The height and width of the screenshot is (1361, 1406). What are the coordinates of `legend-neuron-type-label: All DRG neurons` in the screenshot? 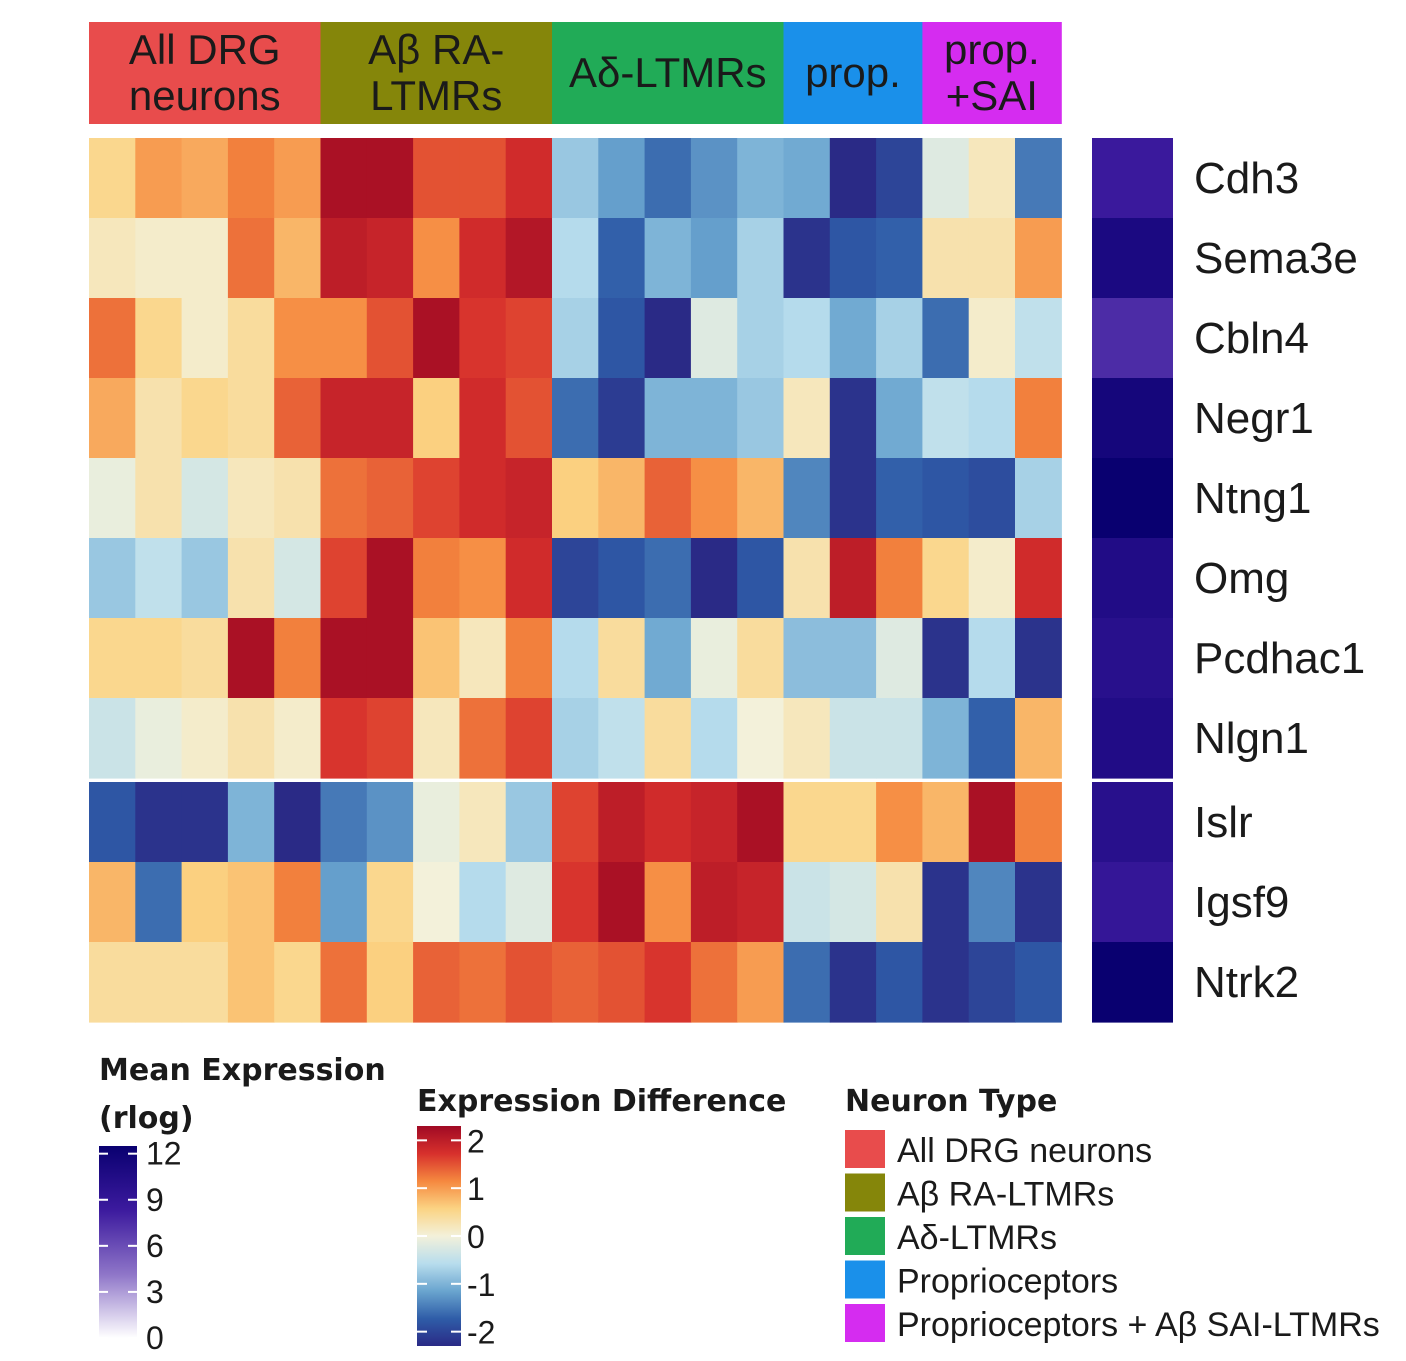 It's located at (1024, 1151).